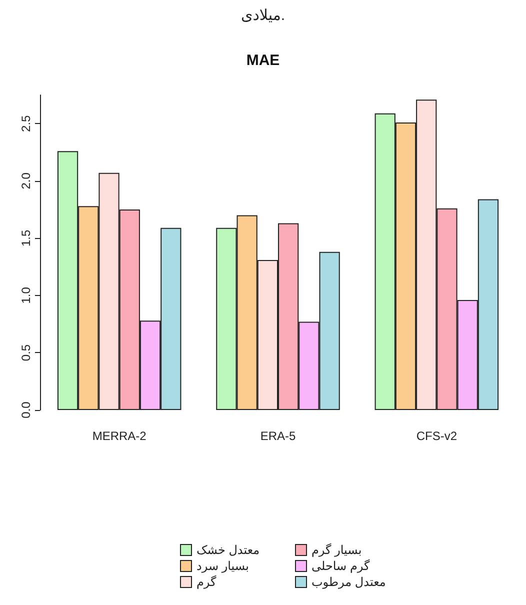  Describe the element at coordinates (349, 582) in the screenshot. I see `legend-label: معتدل مرطوب` at that location.